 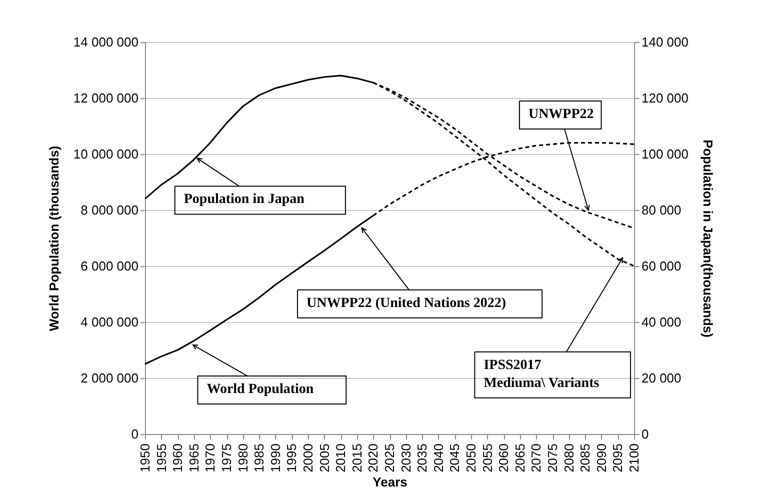 I want to click on x-tick-label: 2080, so click(x=568, y=458).